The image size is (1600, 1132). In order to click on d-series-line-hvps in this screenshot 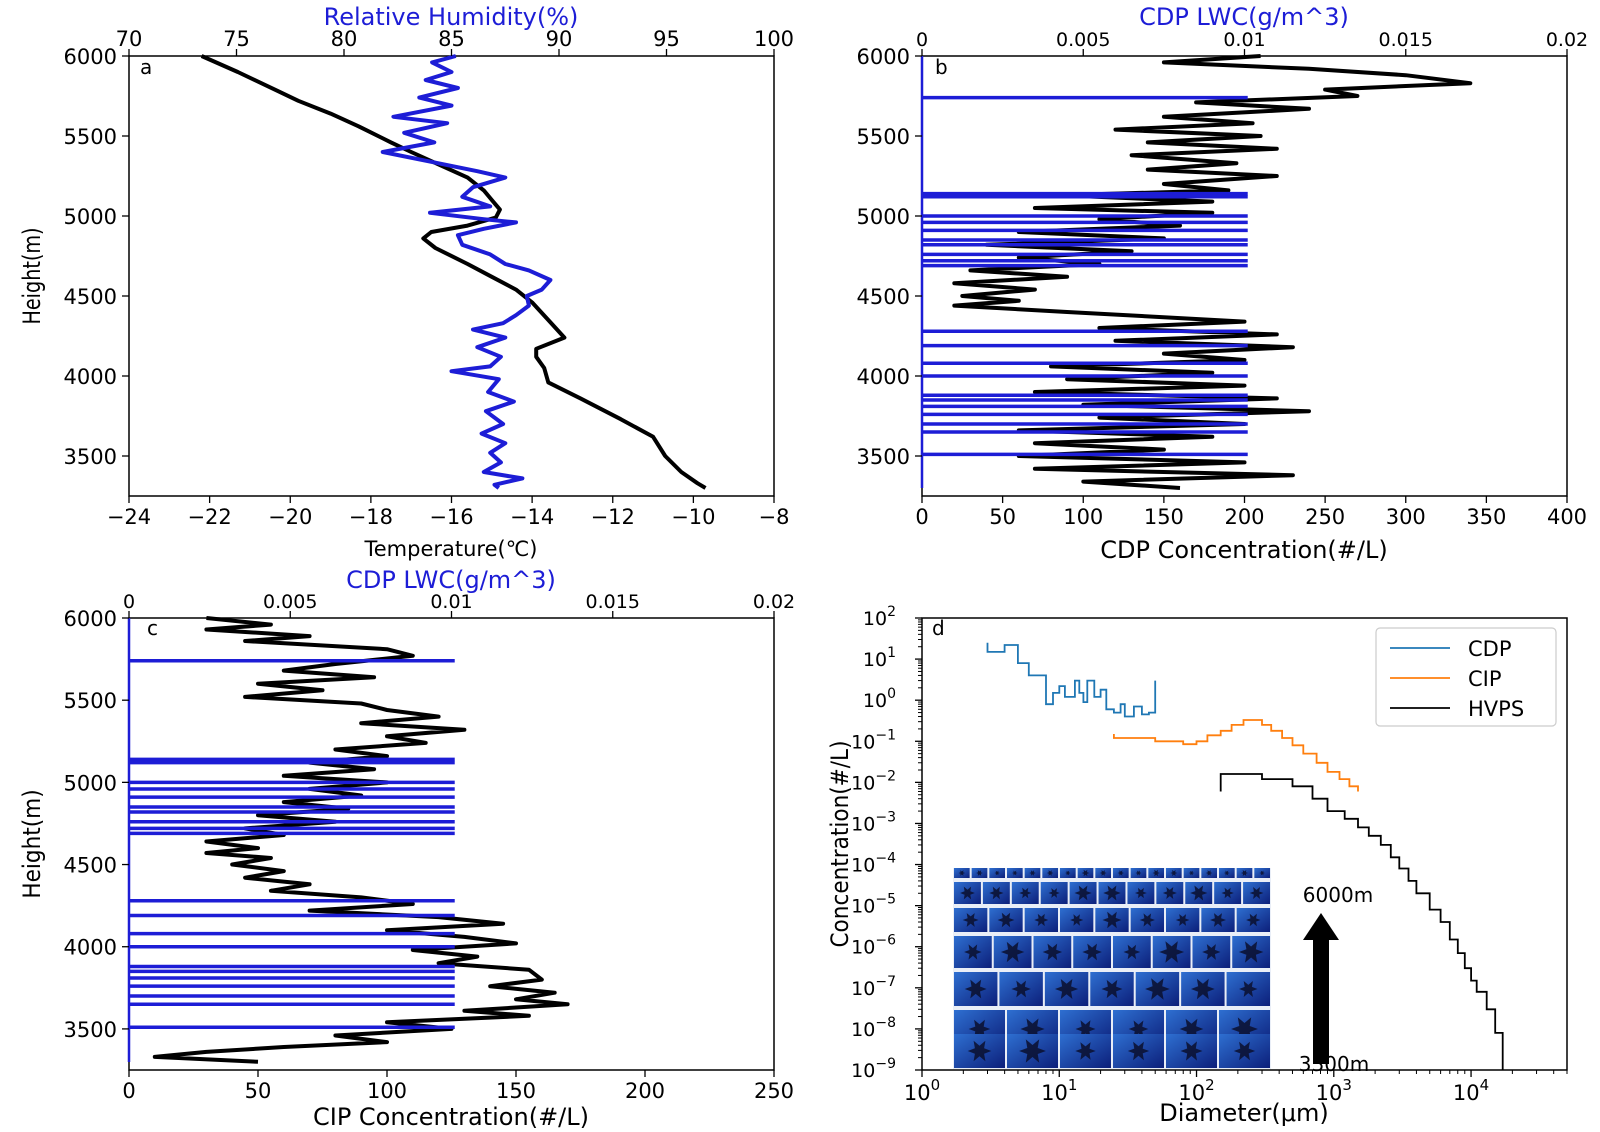, I will do `click(1361, 921)`.